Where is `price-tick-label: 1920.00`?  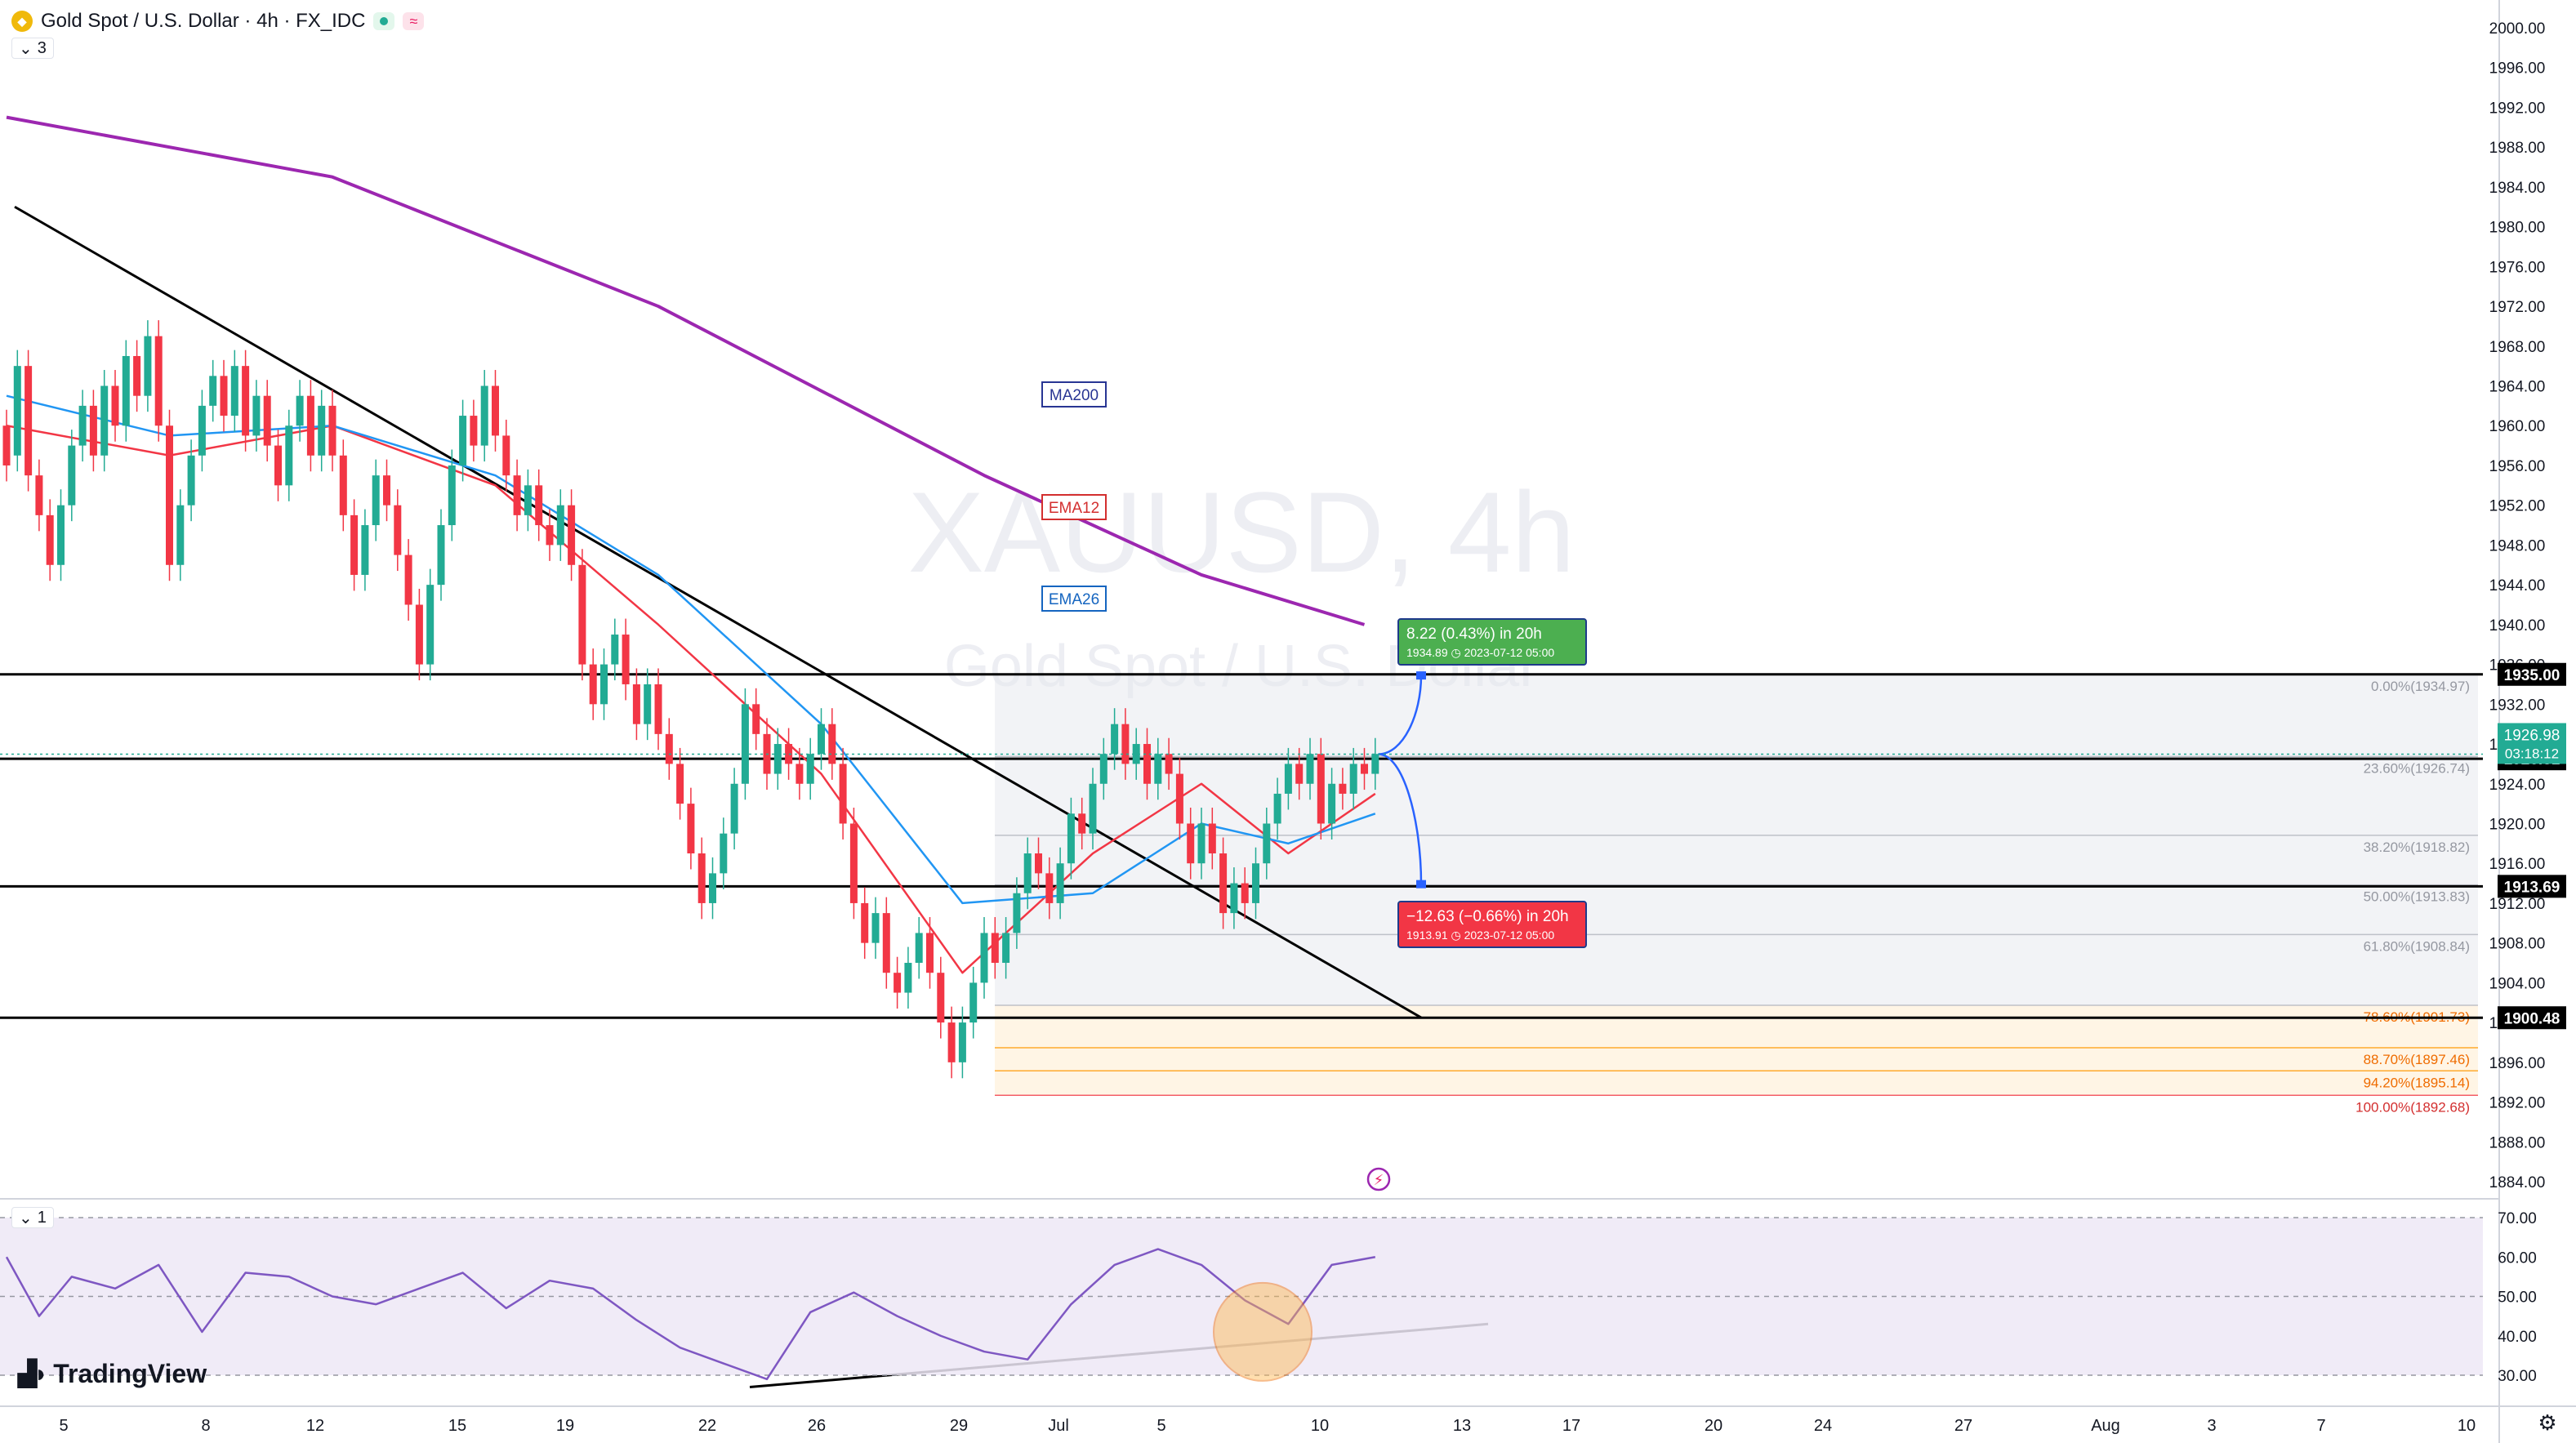 price-tick-label: 1920.00 is located at coordinates (2517, 824).